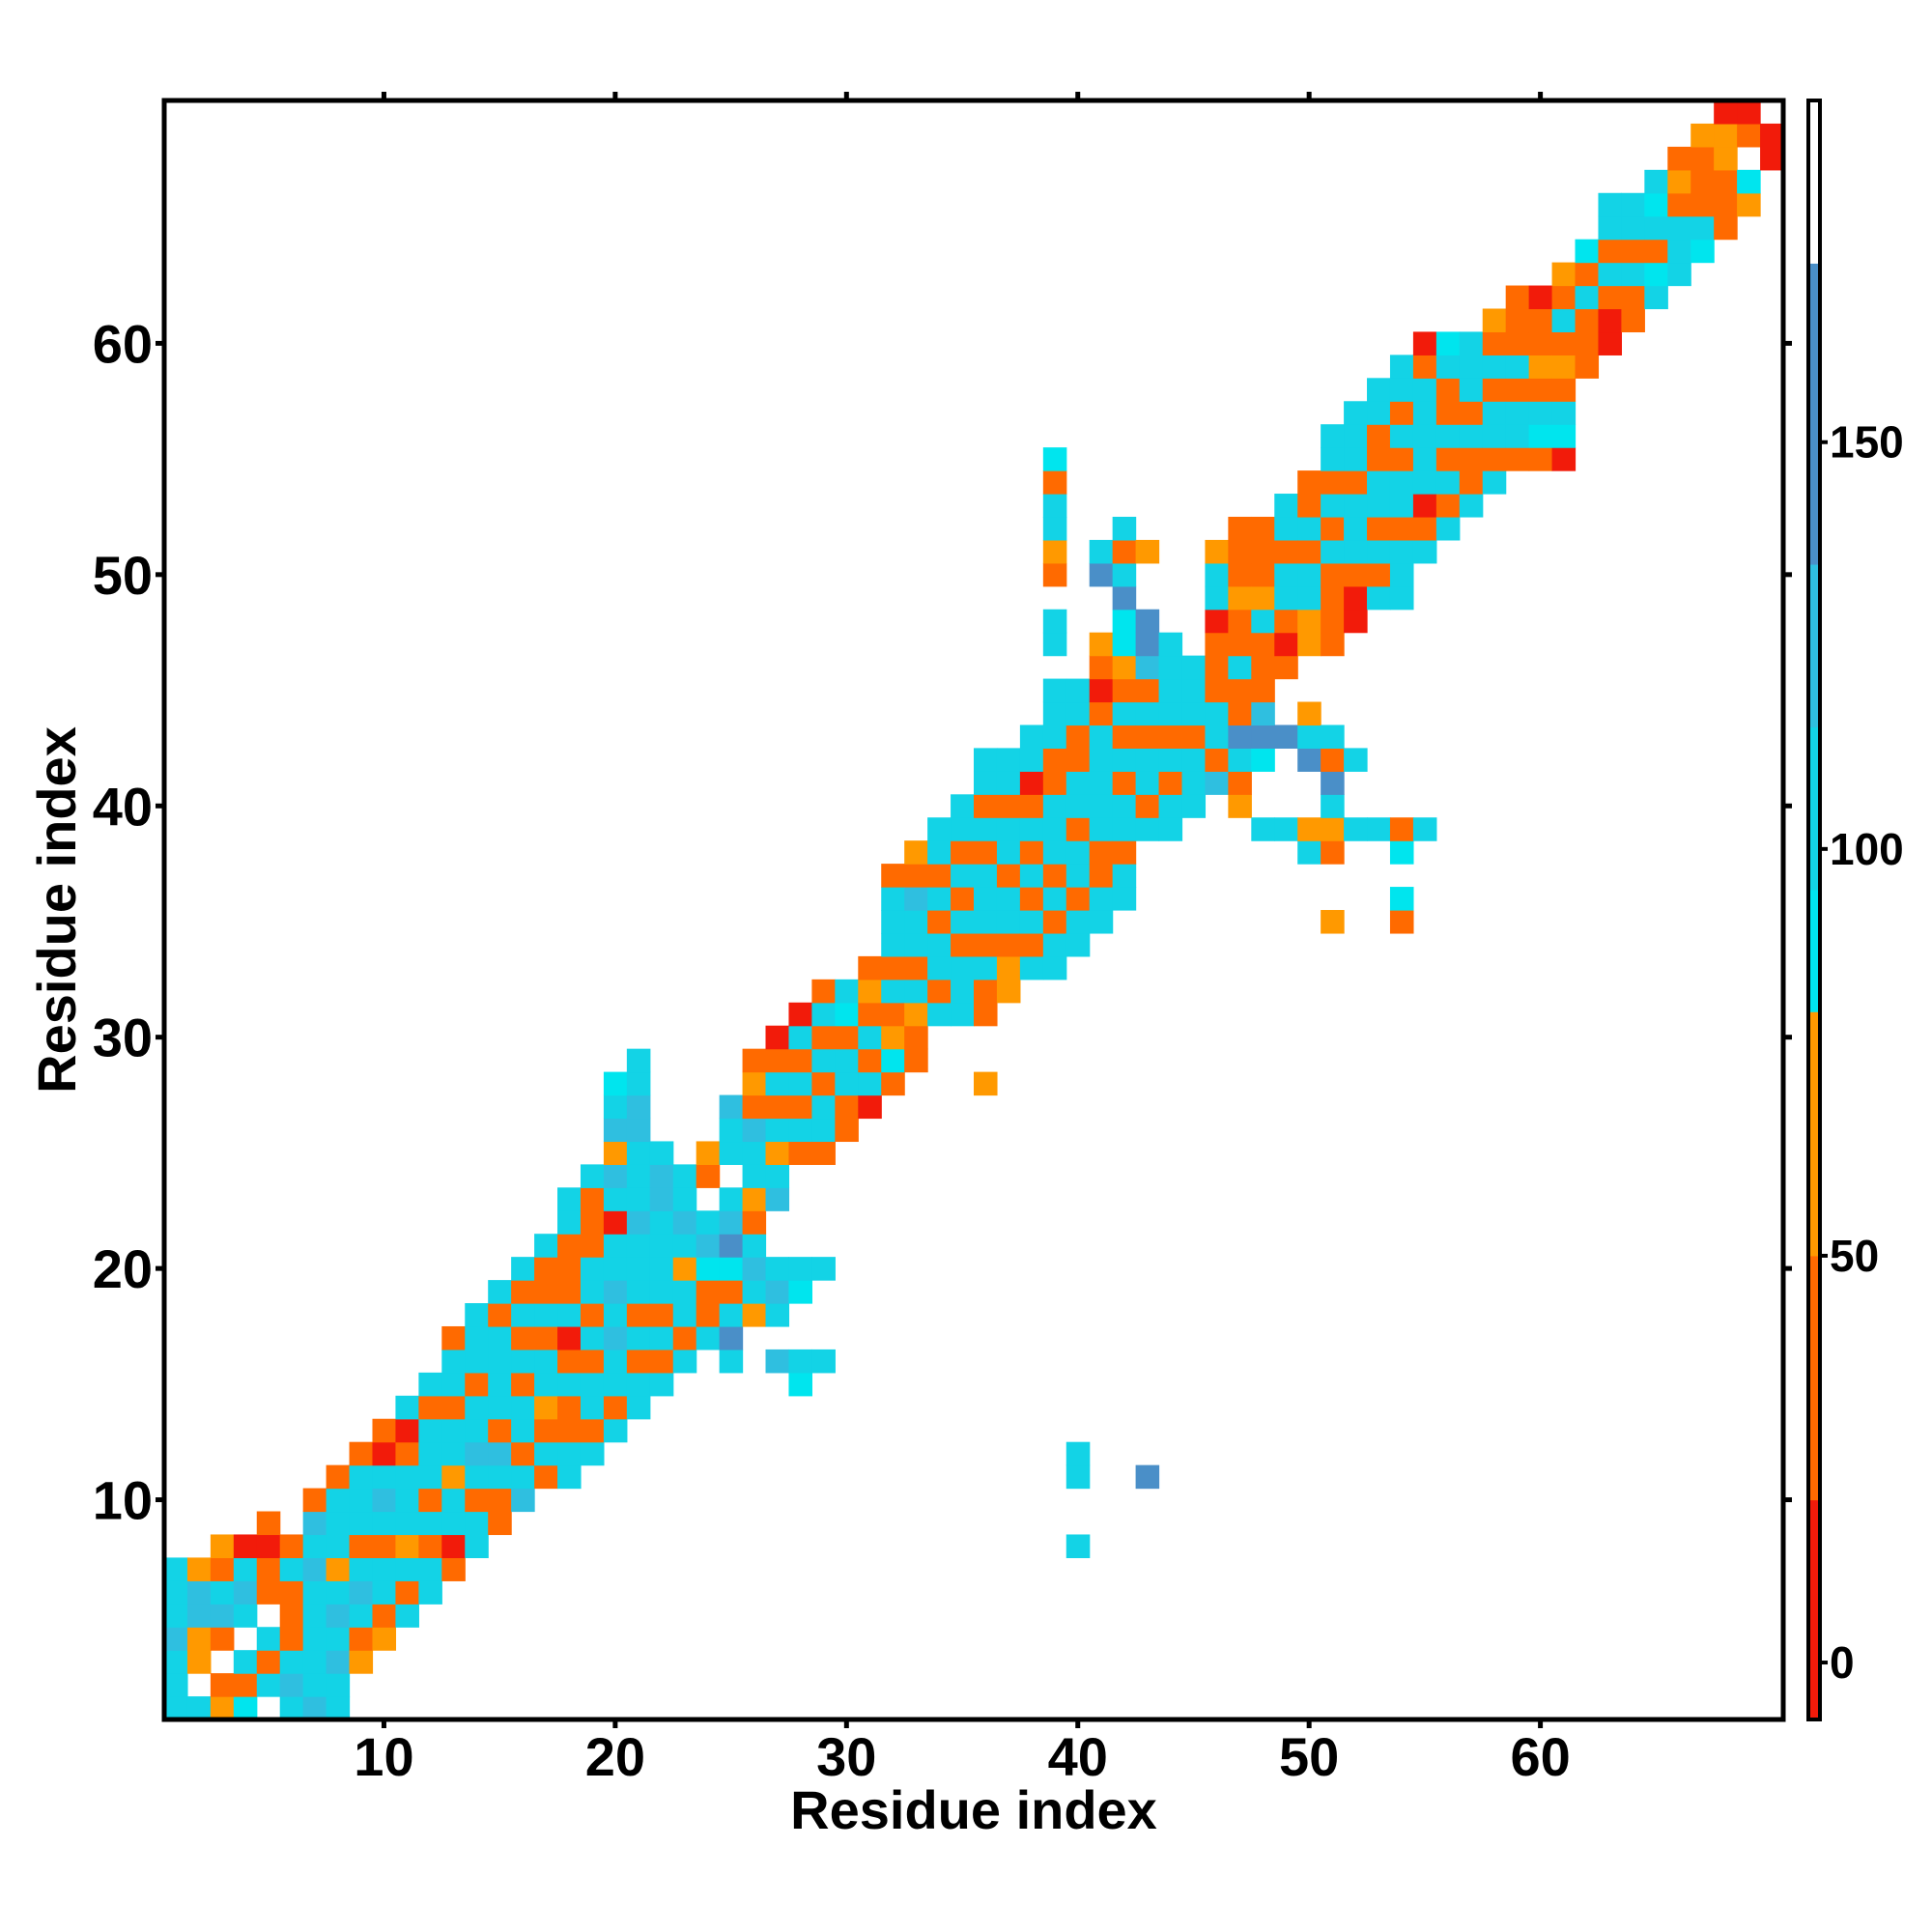 This screenshot has height=1932, width=1932. Describe the element at coordinates (1078, 1756) in the screenshot. I see `x-tick-label: 40` at that location.